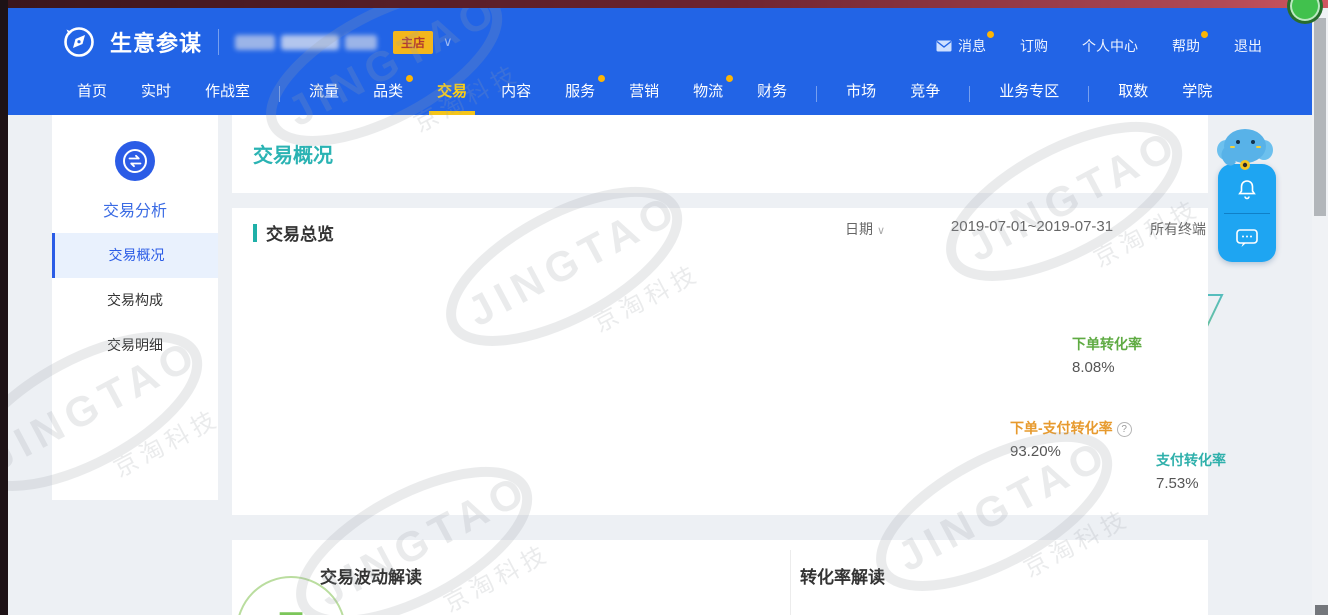 This screenshot has height=615, width=1328. I want to click on nav-service: 服务, so click(580, 94).